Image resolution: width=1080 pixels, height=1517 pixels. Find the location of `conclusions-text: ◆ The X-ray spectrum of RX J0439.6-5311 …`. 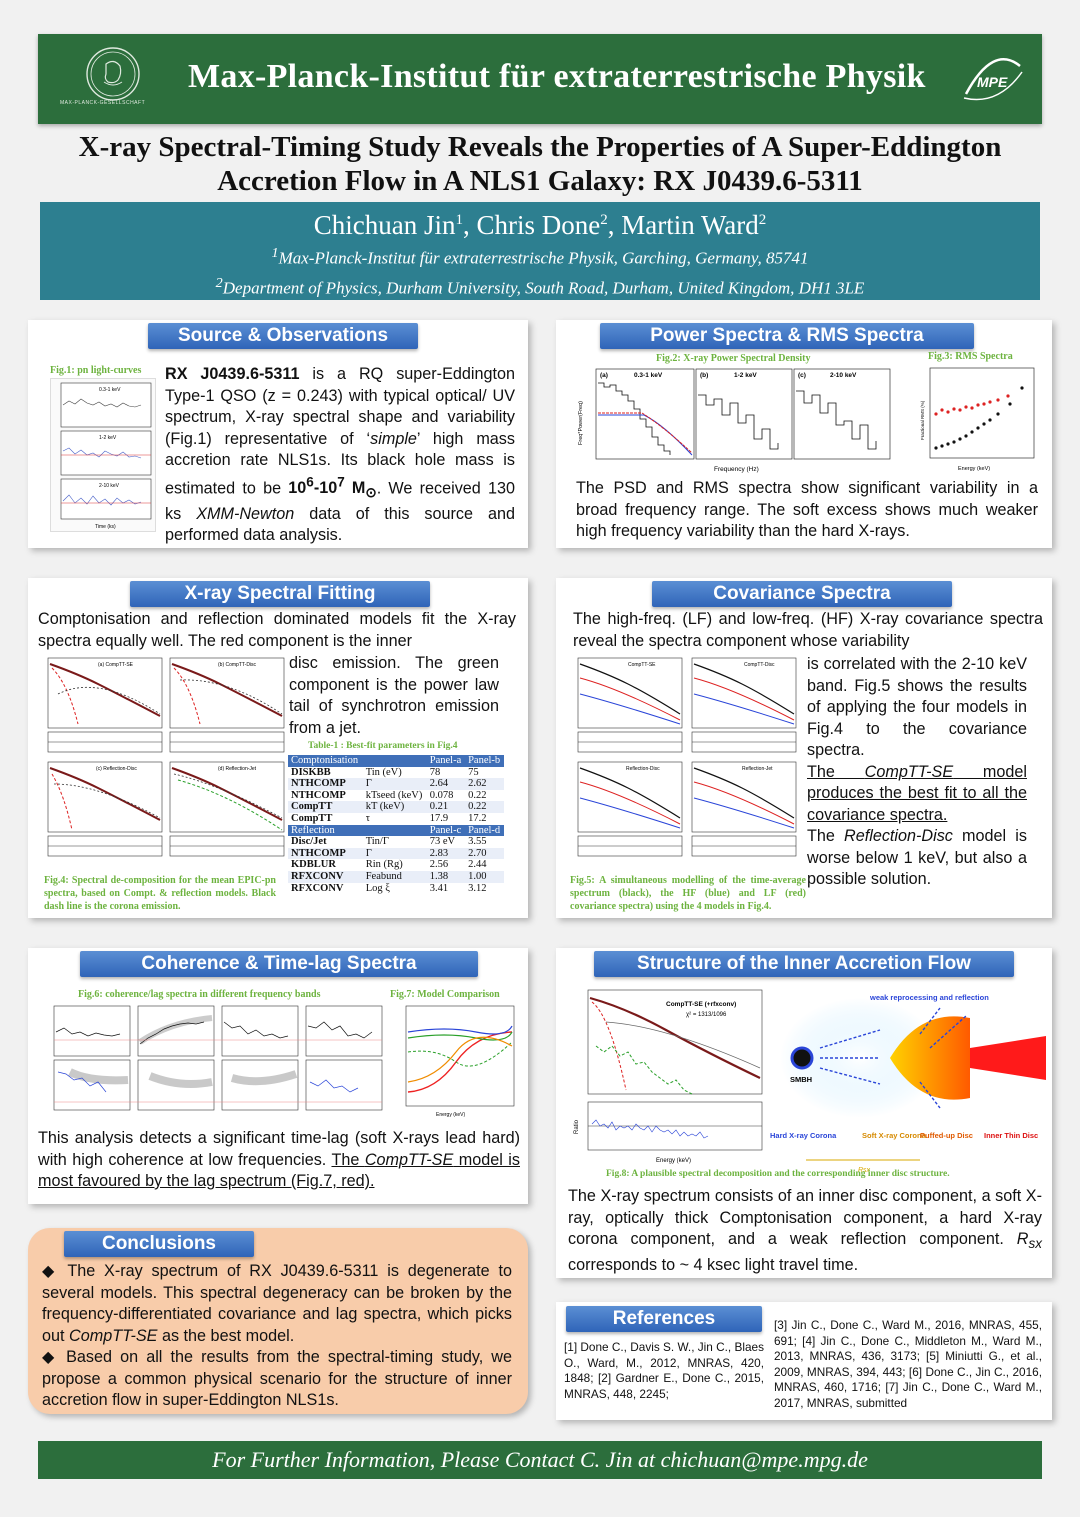

conclusions-text: ◆ The X-ray spectrum of RX J0439.6-5311 … is located at coordinates (277, 1336).